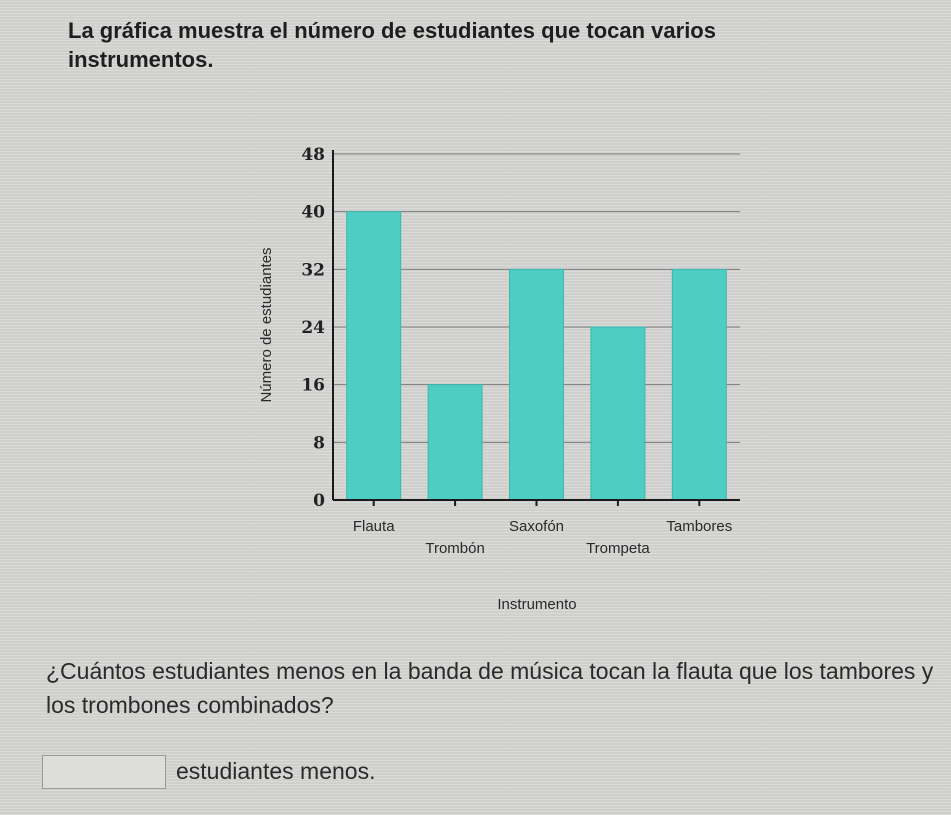 The width and height of the screenshot is (951, 815). Describe the element at coordinates (699, 526) in the screenshot. I see `x-tick-label: Tambores` at that location.